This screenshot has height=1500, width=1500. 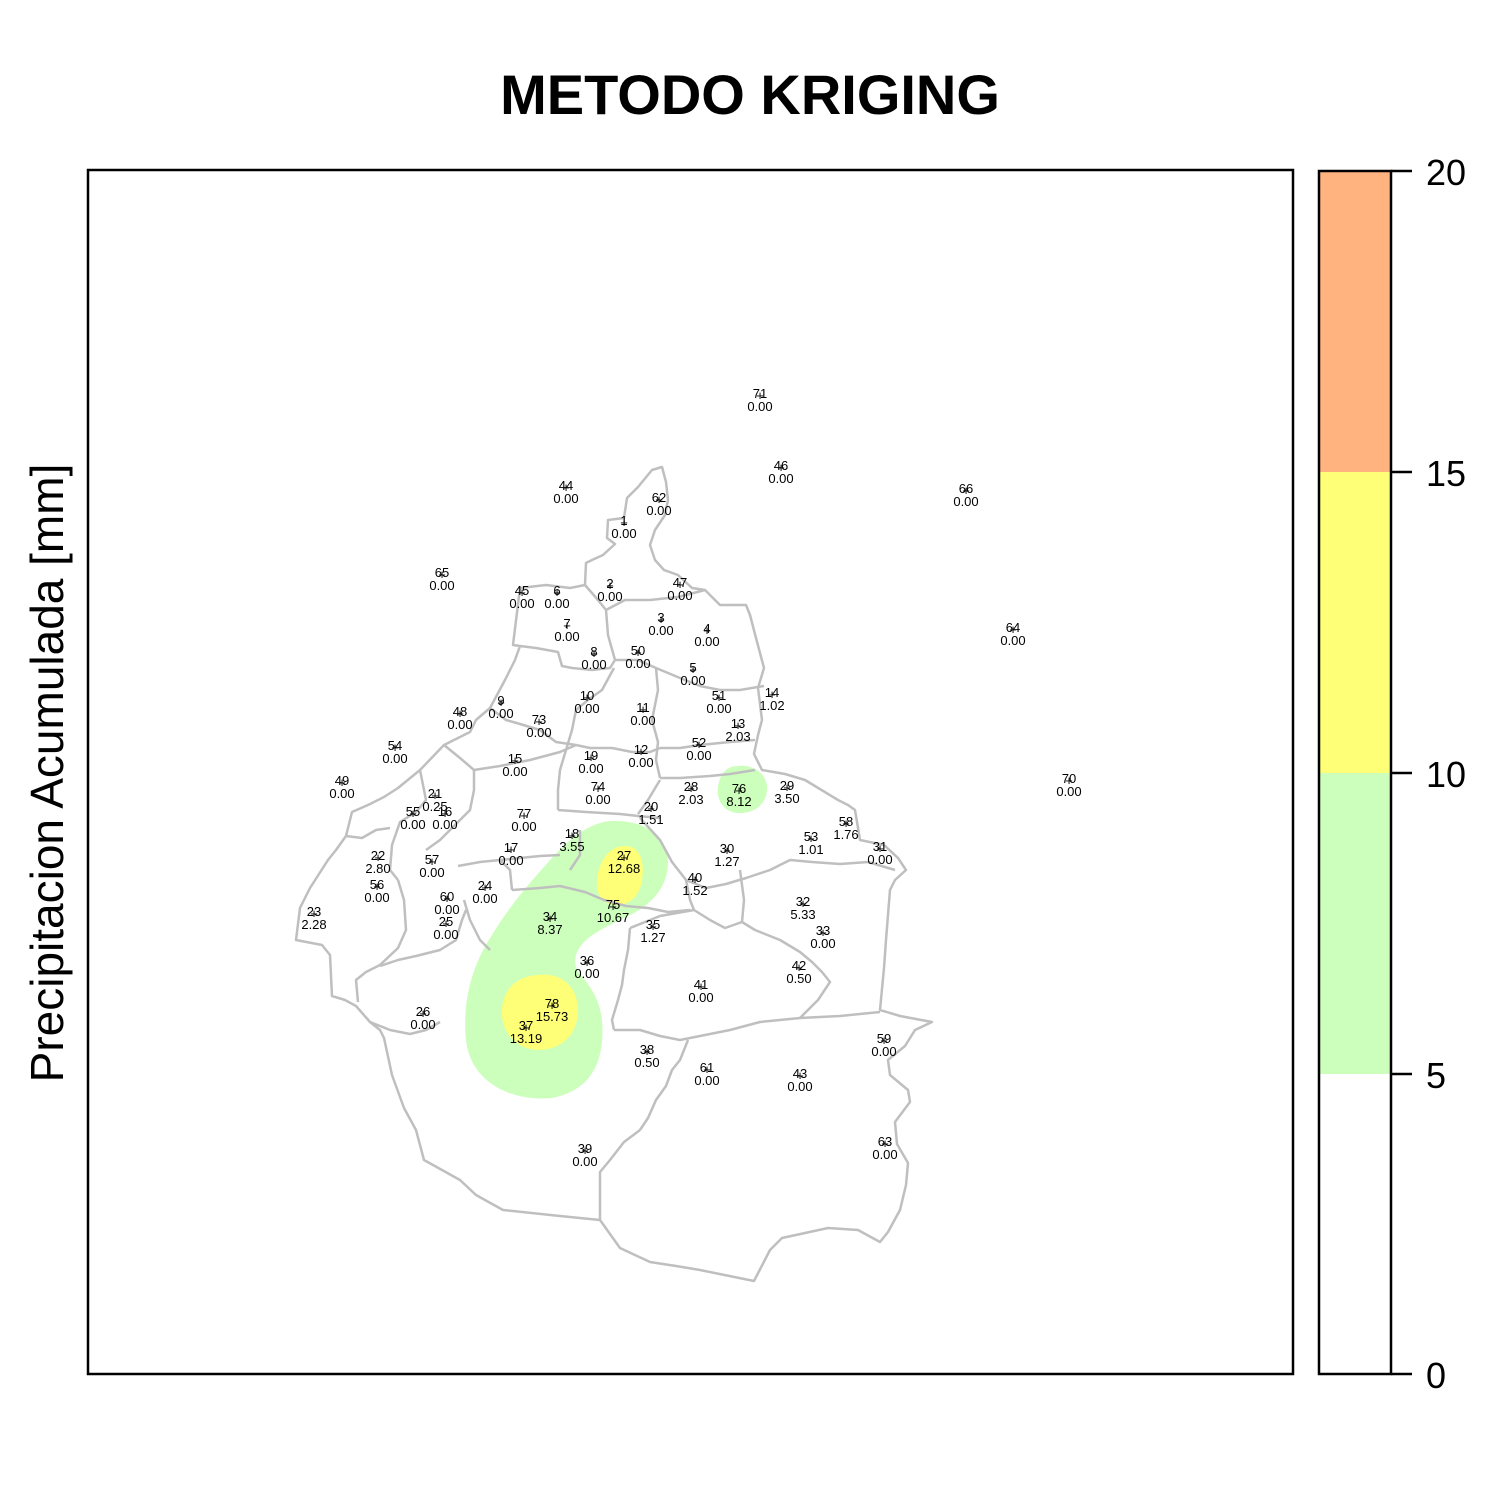 I want to click on station-id: 19, so click(x=591, y=755).